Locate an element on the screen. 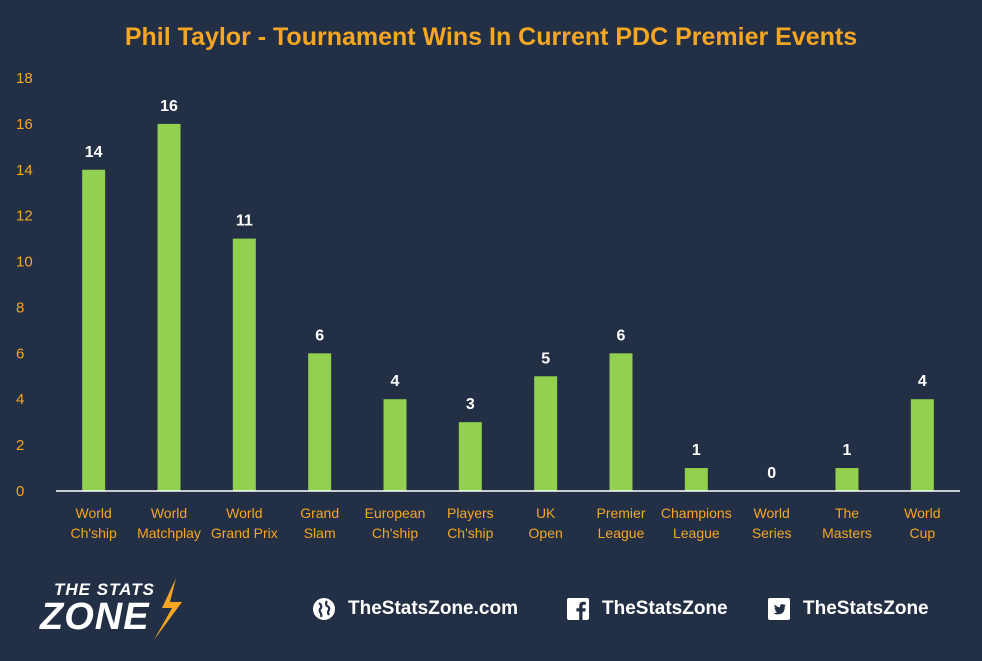 This screenshot has width=982, height=661. x-tick-label: European Ch'ship is located at coordinates (395, 523).